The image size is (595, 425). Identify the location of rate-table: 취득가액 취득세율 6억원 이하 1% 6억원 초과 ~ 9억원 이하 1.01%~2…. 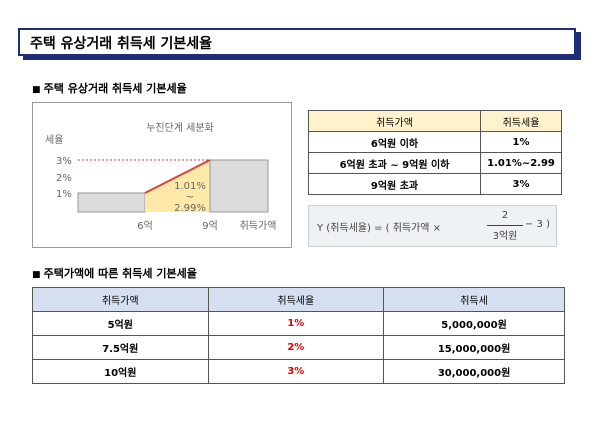
(434, 152).